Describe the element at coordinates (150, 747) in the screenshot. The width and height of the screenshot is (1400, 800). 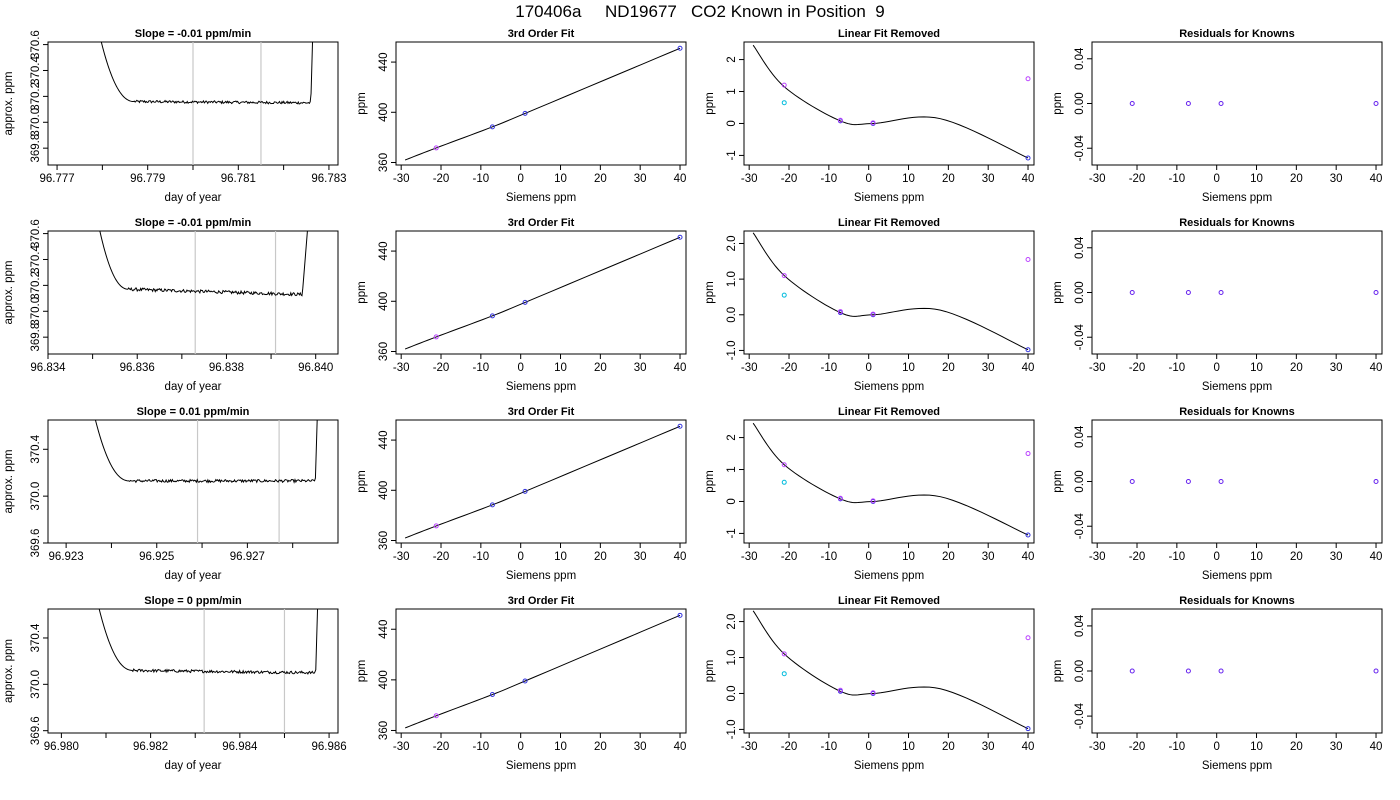
I see `x-tick-label: 96.982` at that location.